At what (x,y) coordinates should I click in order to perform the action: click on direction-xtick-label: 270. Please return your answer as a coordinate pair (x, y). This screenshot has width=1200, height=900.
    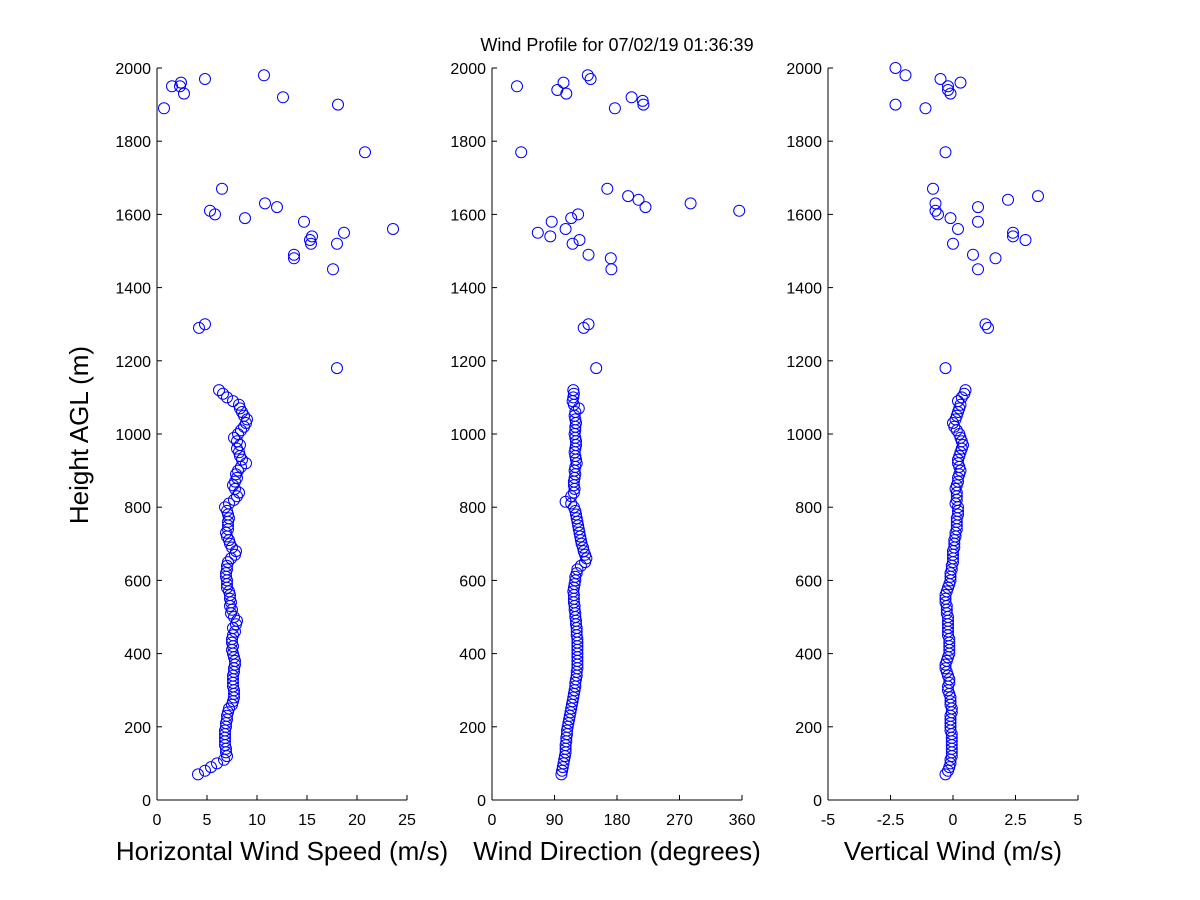
    Looking at the image, I should click on (679, 820).